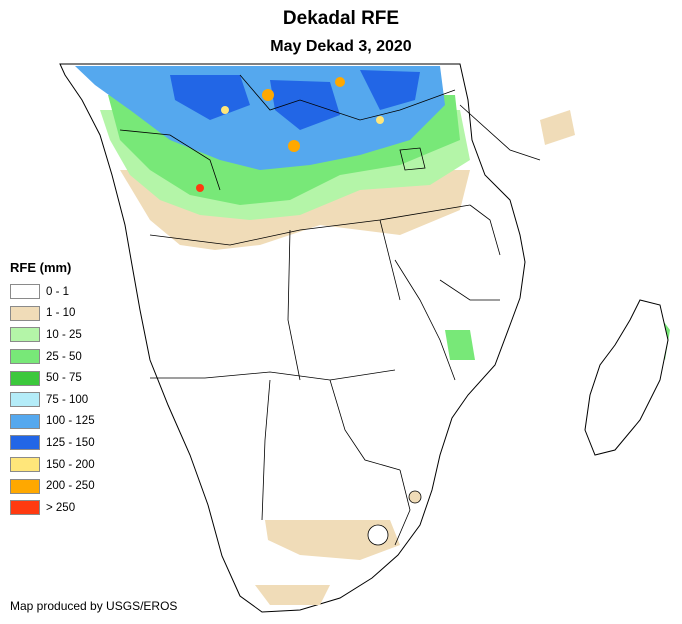 The height and width of the screenshot is (624, 682). Describe the element at coordinates (64, 378) in the screenshot. I see `legend-label: 50 - 75` at that location.